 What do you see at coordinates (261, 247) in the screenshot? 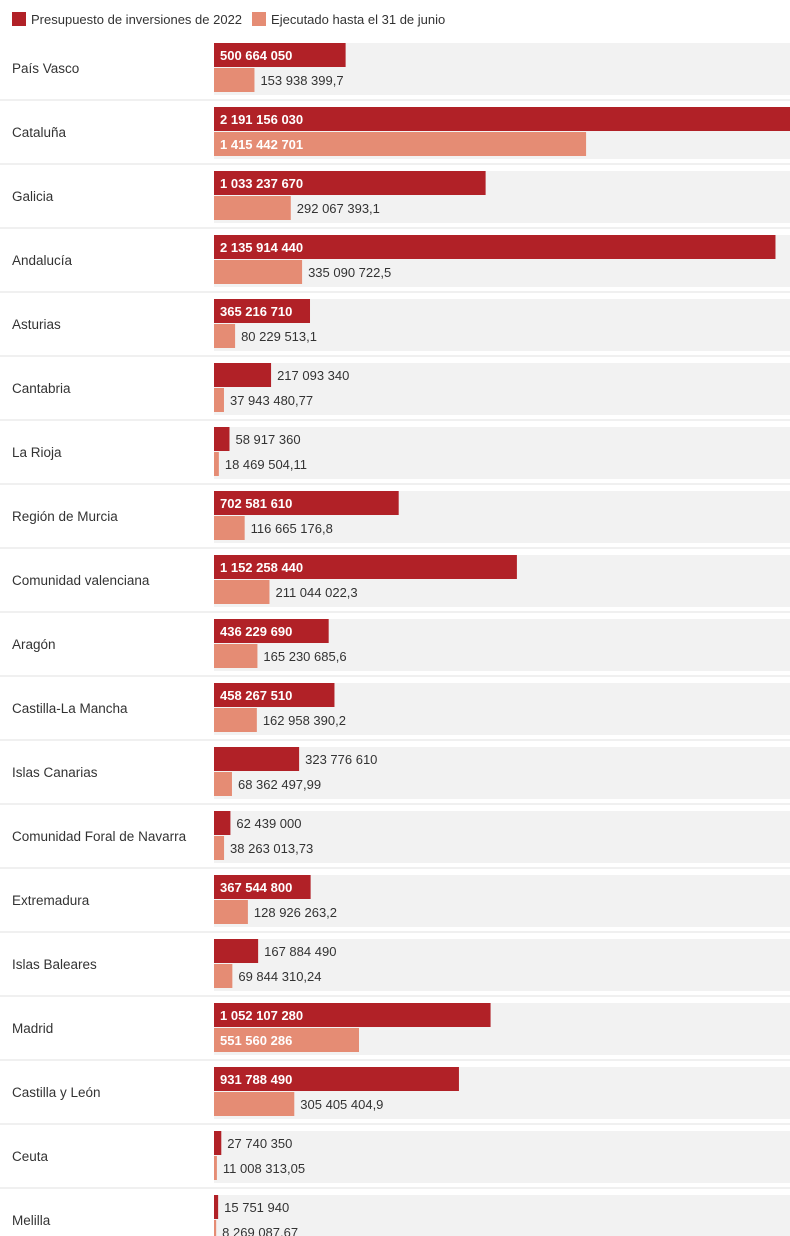
I see `data-label-presupuesto-andalucia: 2 135 914 440` at bounding box center [261, 247].